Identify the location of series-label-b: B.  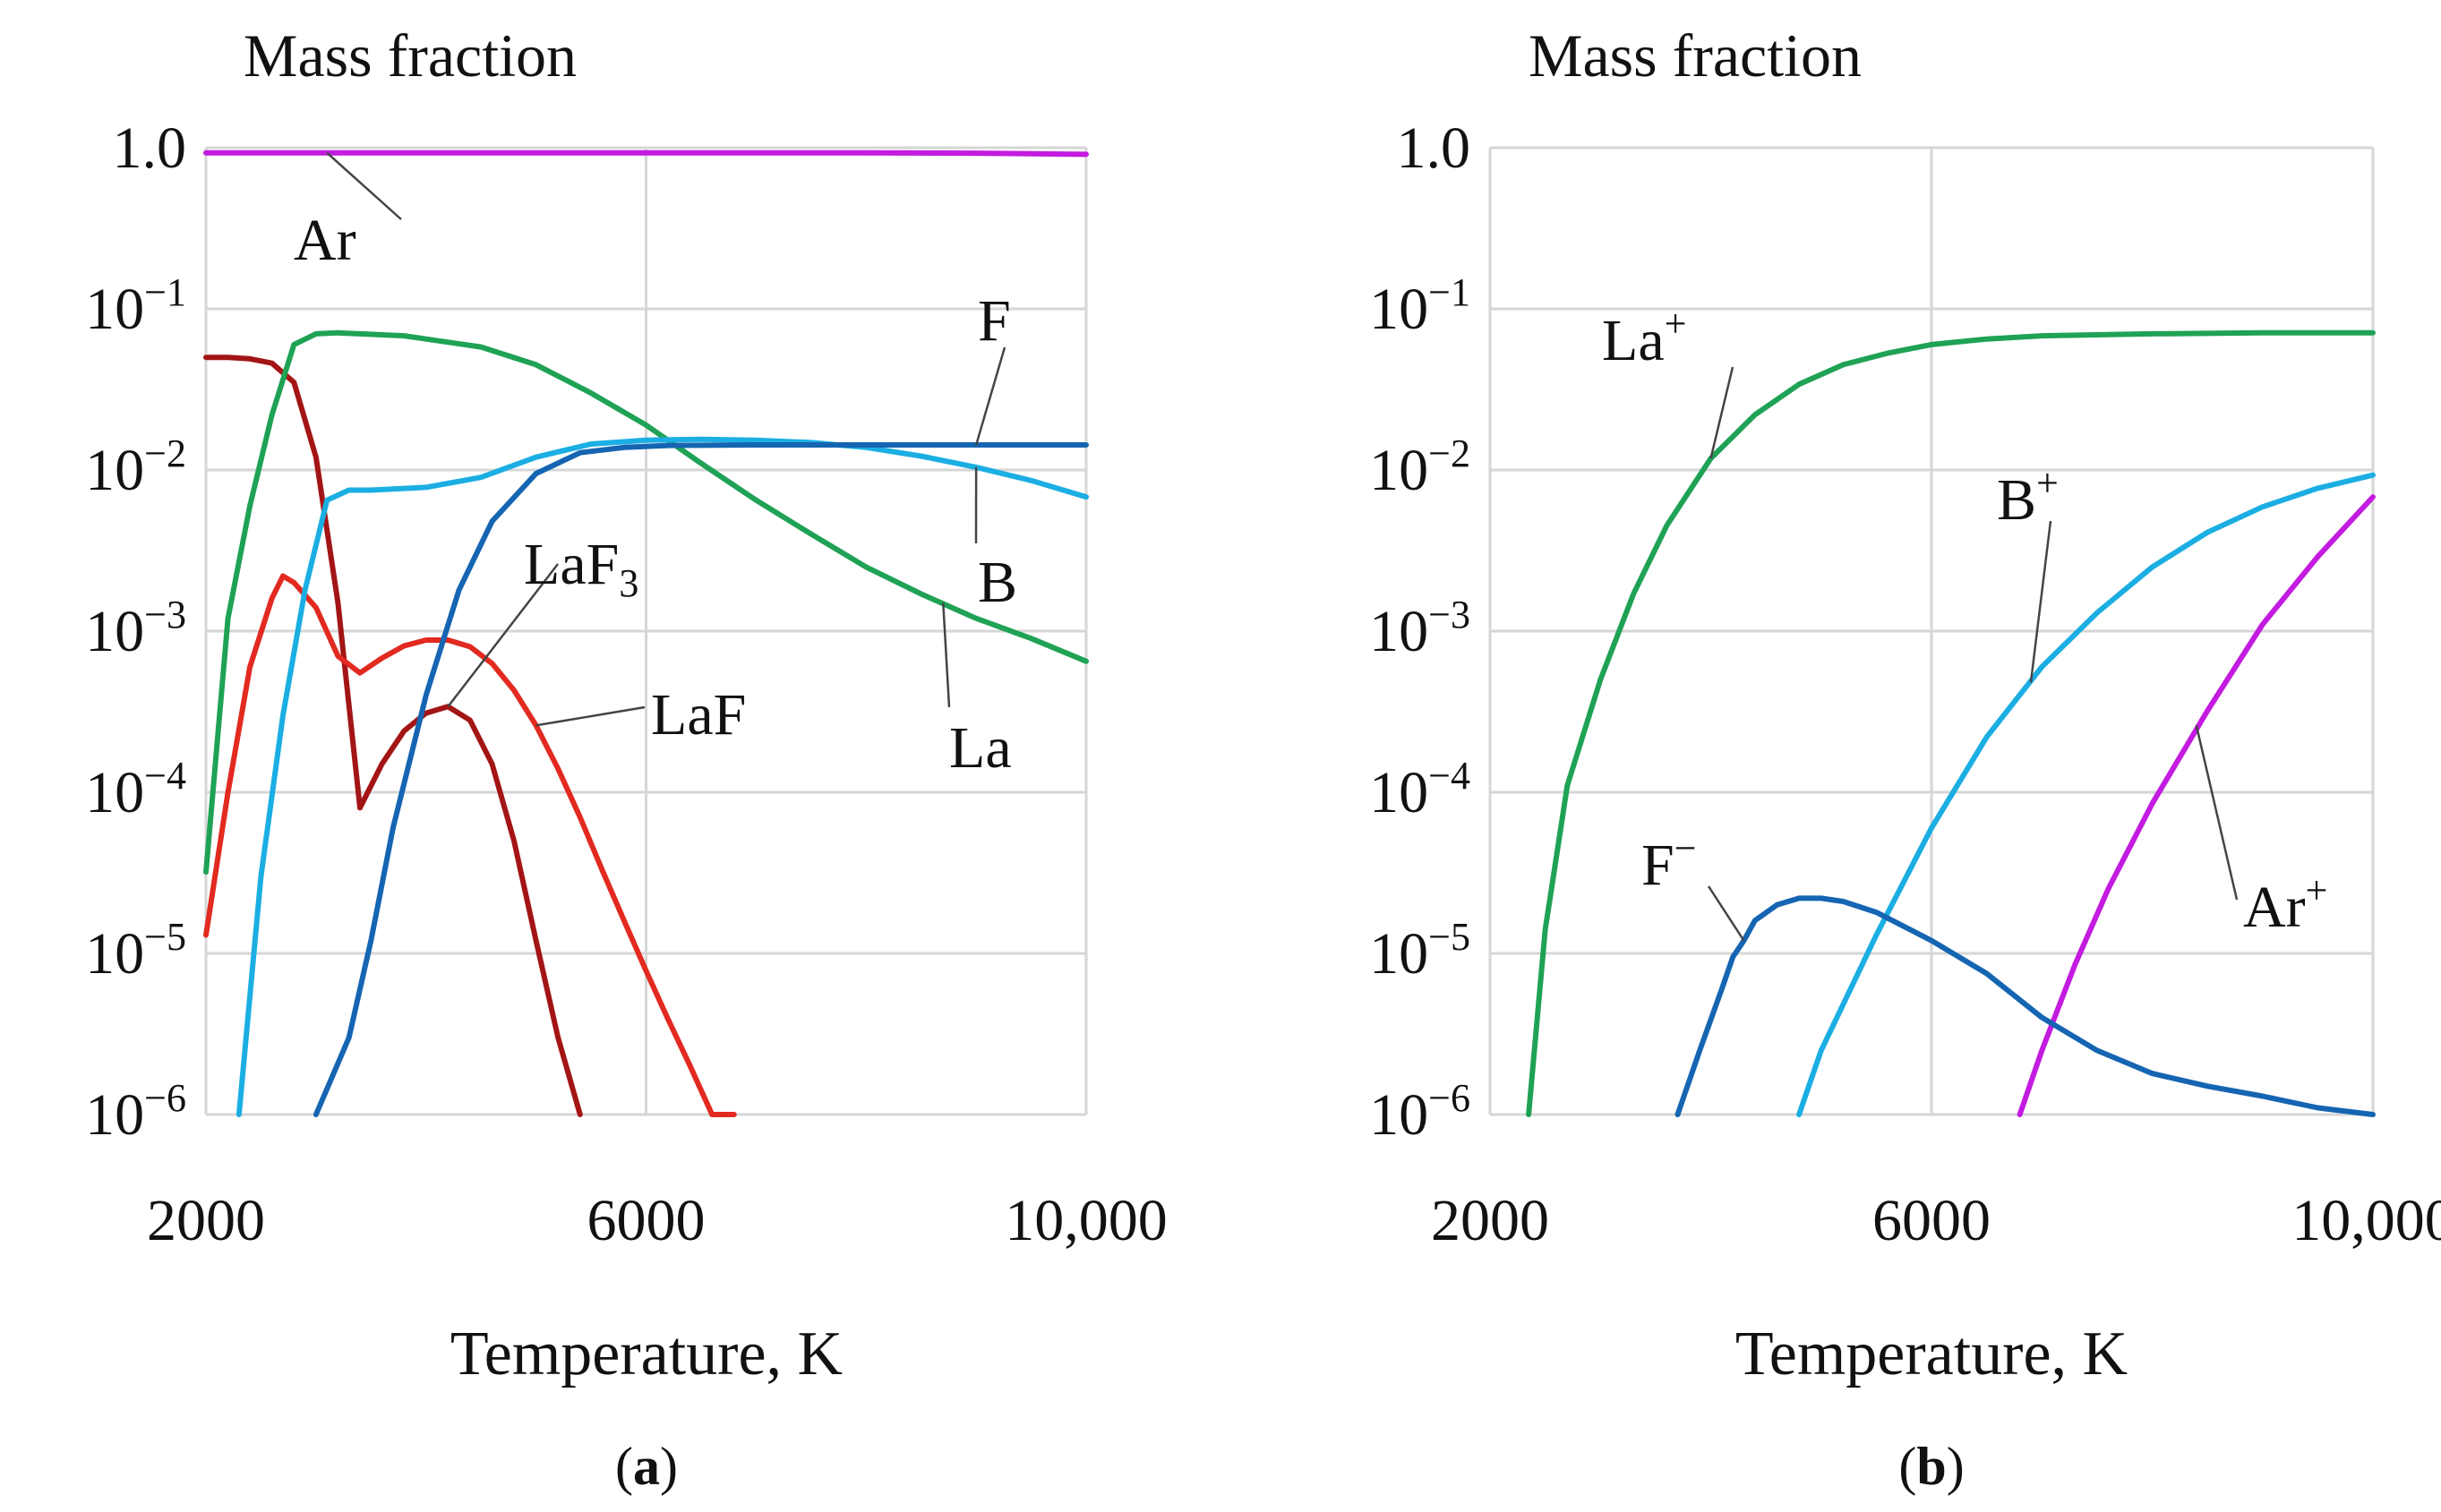
(997, 582).